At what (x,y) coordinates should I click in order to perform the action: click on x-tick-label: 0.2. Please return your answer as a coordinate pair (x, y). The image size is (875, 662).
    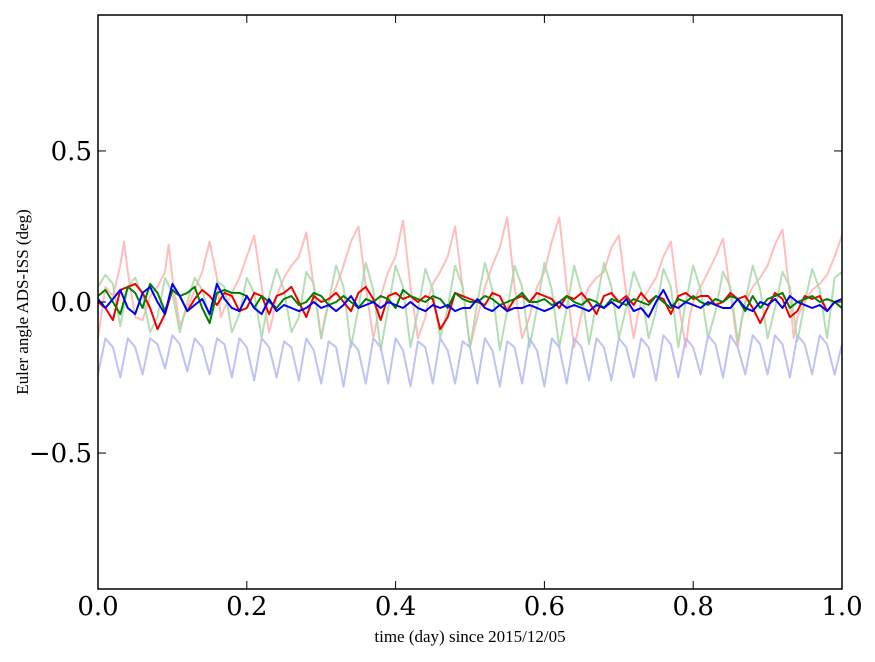
    Looking at the image, I should click on (246, 607).